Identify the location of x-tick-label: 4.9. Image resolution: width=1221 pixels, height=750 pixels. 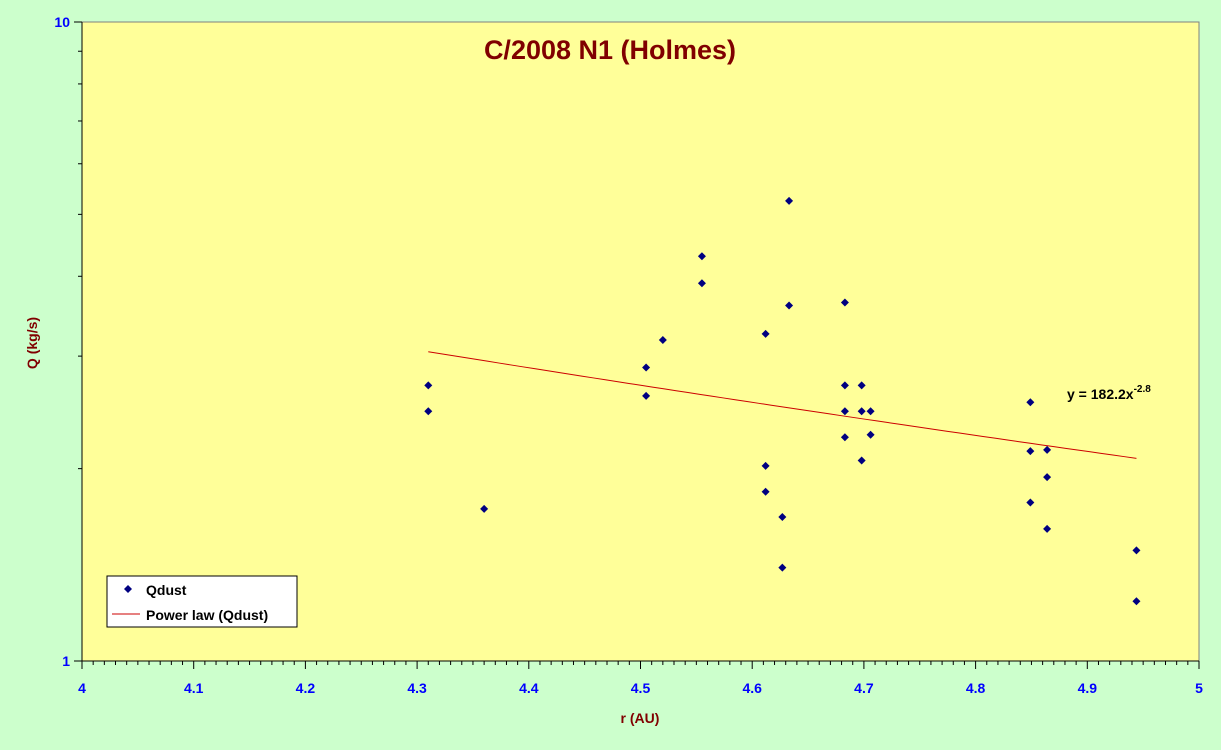
(1088, 688).